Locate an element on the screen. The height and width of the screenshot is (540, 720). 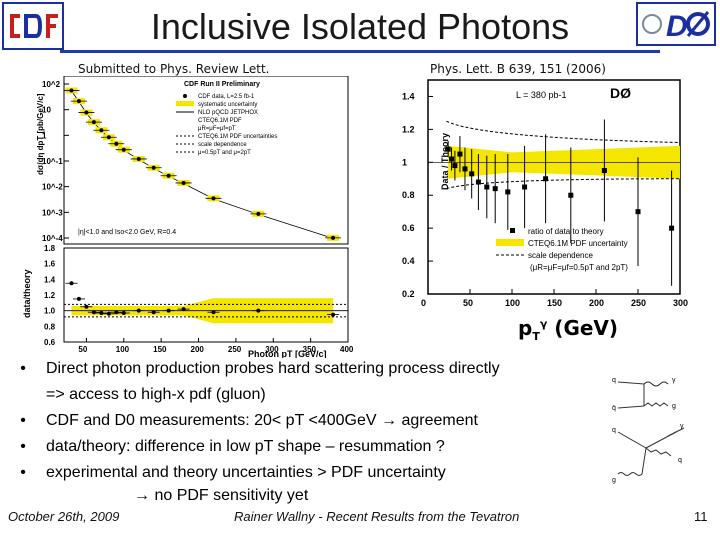
y-tick-label: 10 is located at coordinates (46, 110).